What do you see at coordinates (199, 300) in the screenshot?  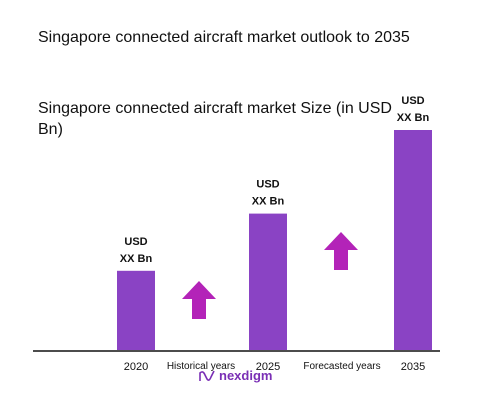 I see `growth-arrow-1-icon` at bounding box center [199, 300].